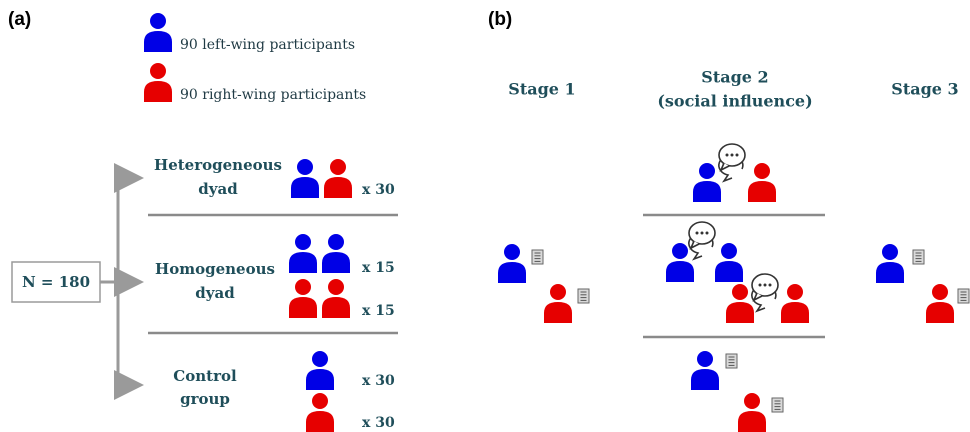 This screenshot has height=432, width=970. What do you see at coordinates (267, 45) in the screenshot?
I see `legend-text: 90 left-wing participants` at bounding box center [267, 45].